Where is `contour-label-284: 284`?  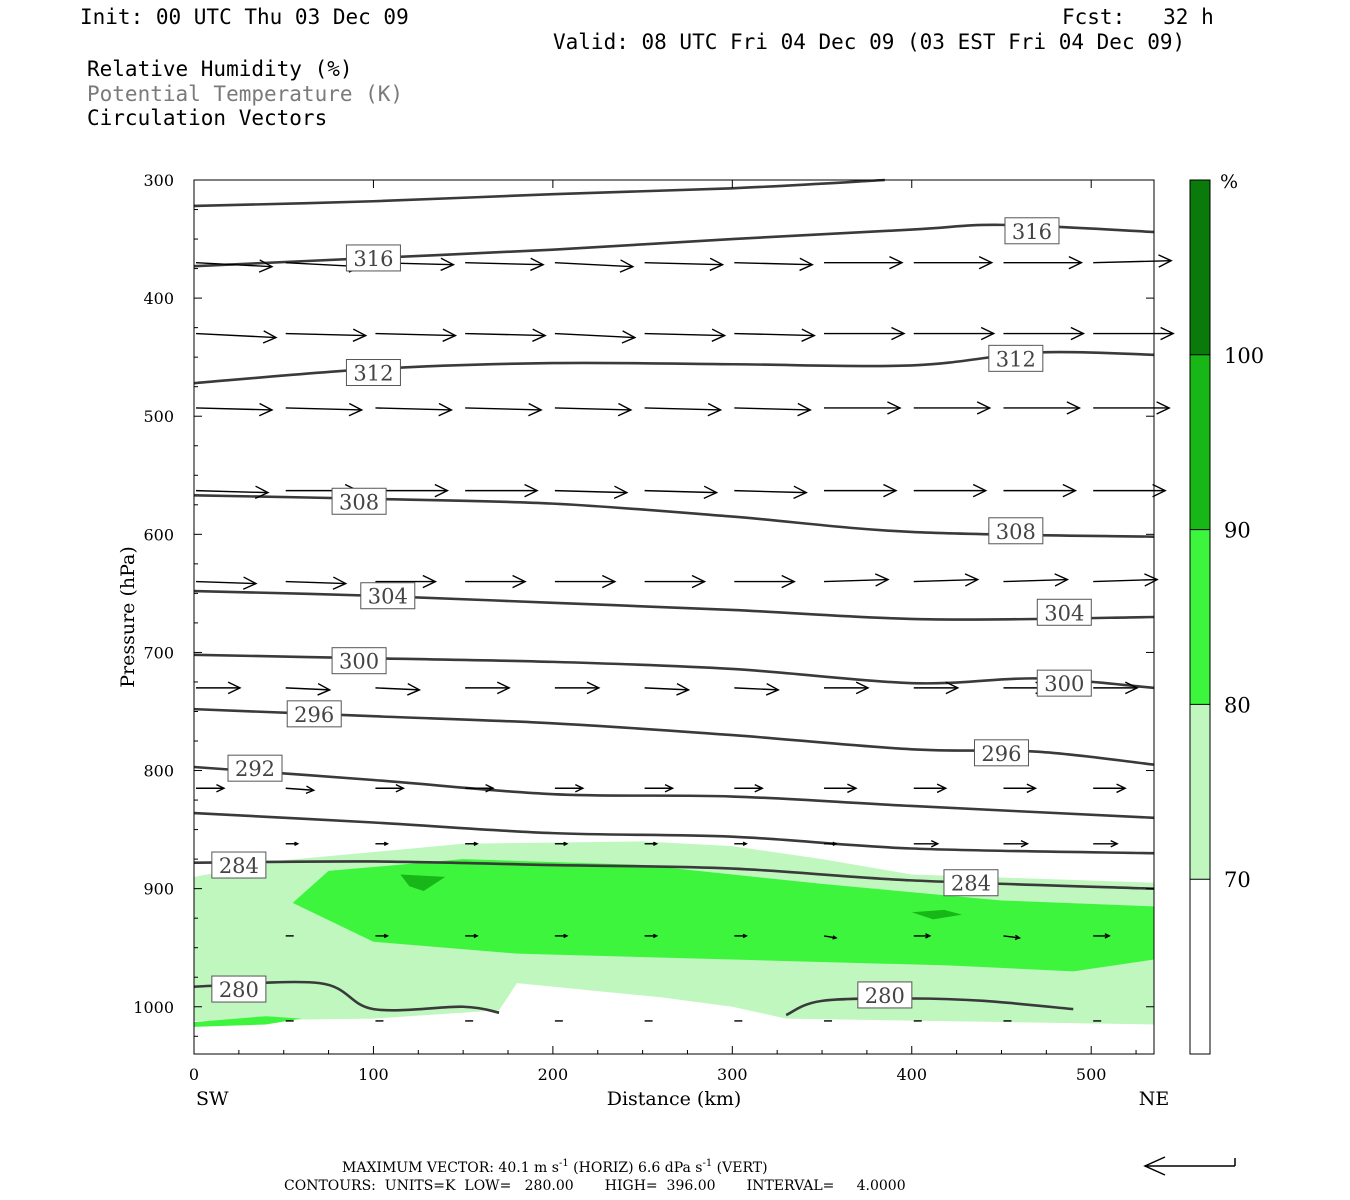 contour-label-284: 284 is located at coordinates (239, 866).